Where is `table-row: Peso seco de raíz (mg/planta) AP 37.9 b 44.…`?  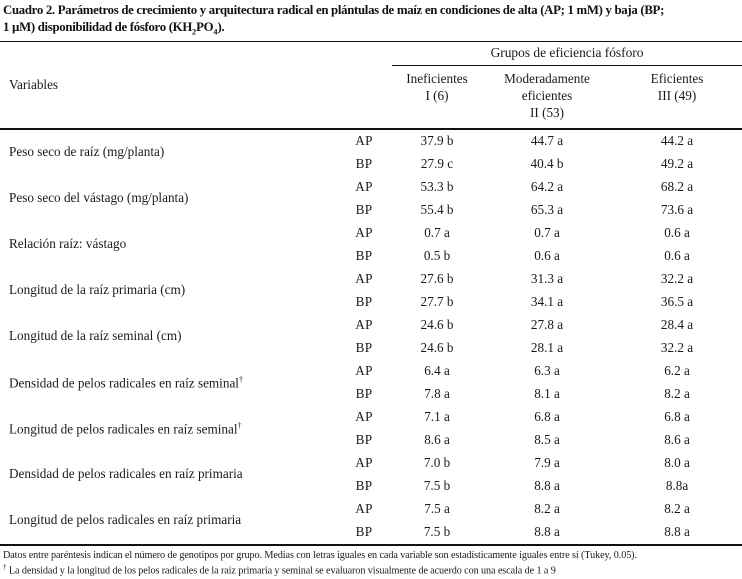 table-row: Peso seco de raíz (mg/planta) AP 37.9 b 44.… is located at coordinates (371, 144).